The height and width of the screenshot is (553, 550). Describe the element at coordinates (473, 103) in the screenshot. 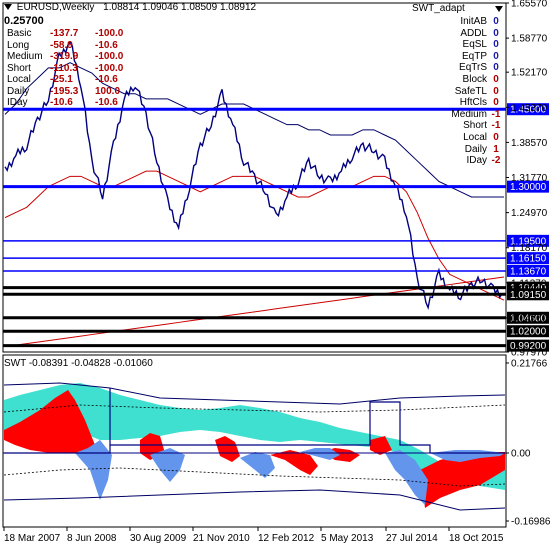

I see `signal-label: HftCls` at that location.